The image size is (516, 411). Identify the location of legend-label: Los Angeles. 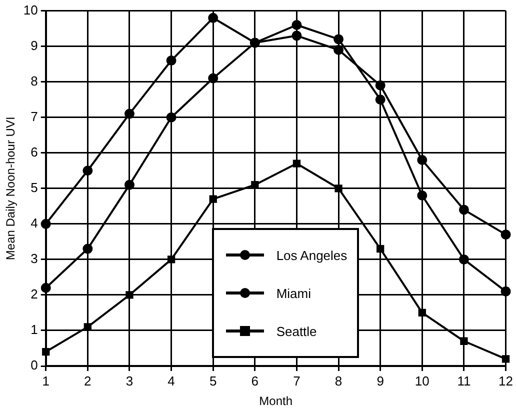
(312, 255).